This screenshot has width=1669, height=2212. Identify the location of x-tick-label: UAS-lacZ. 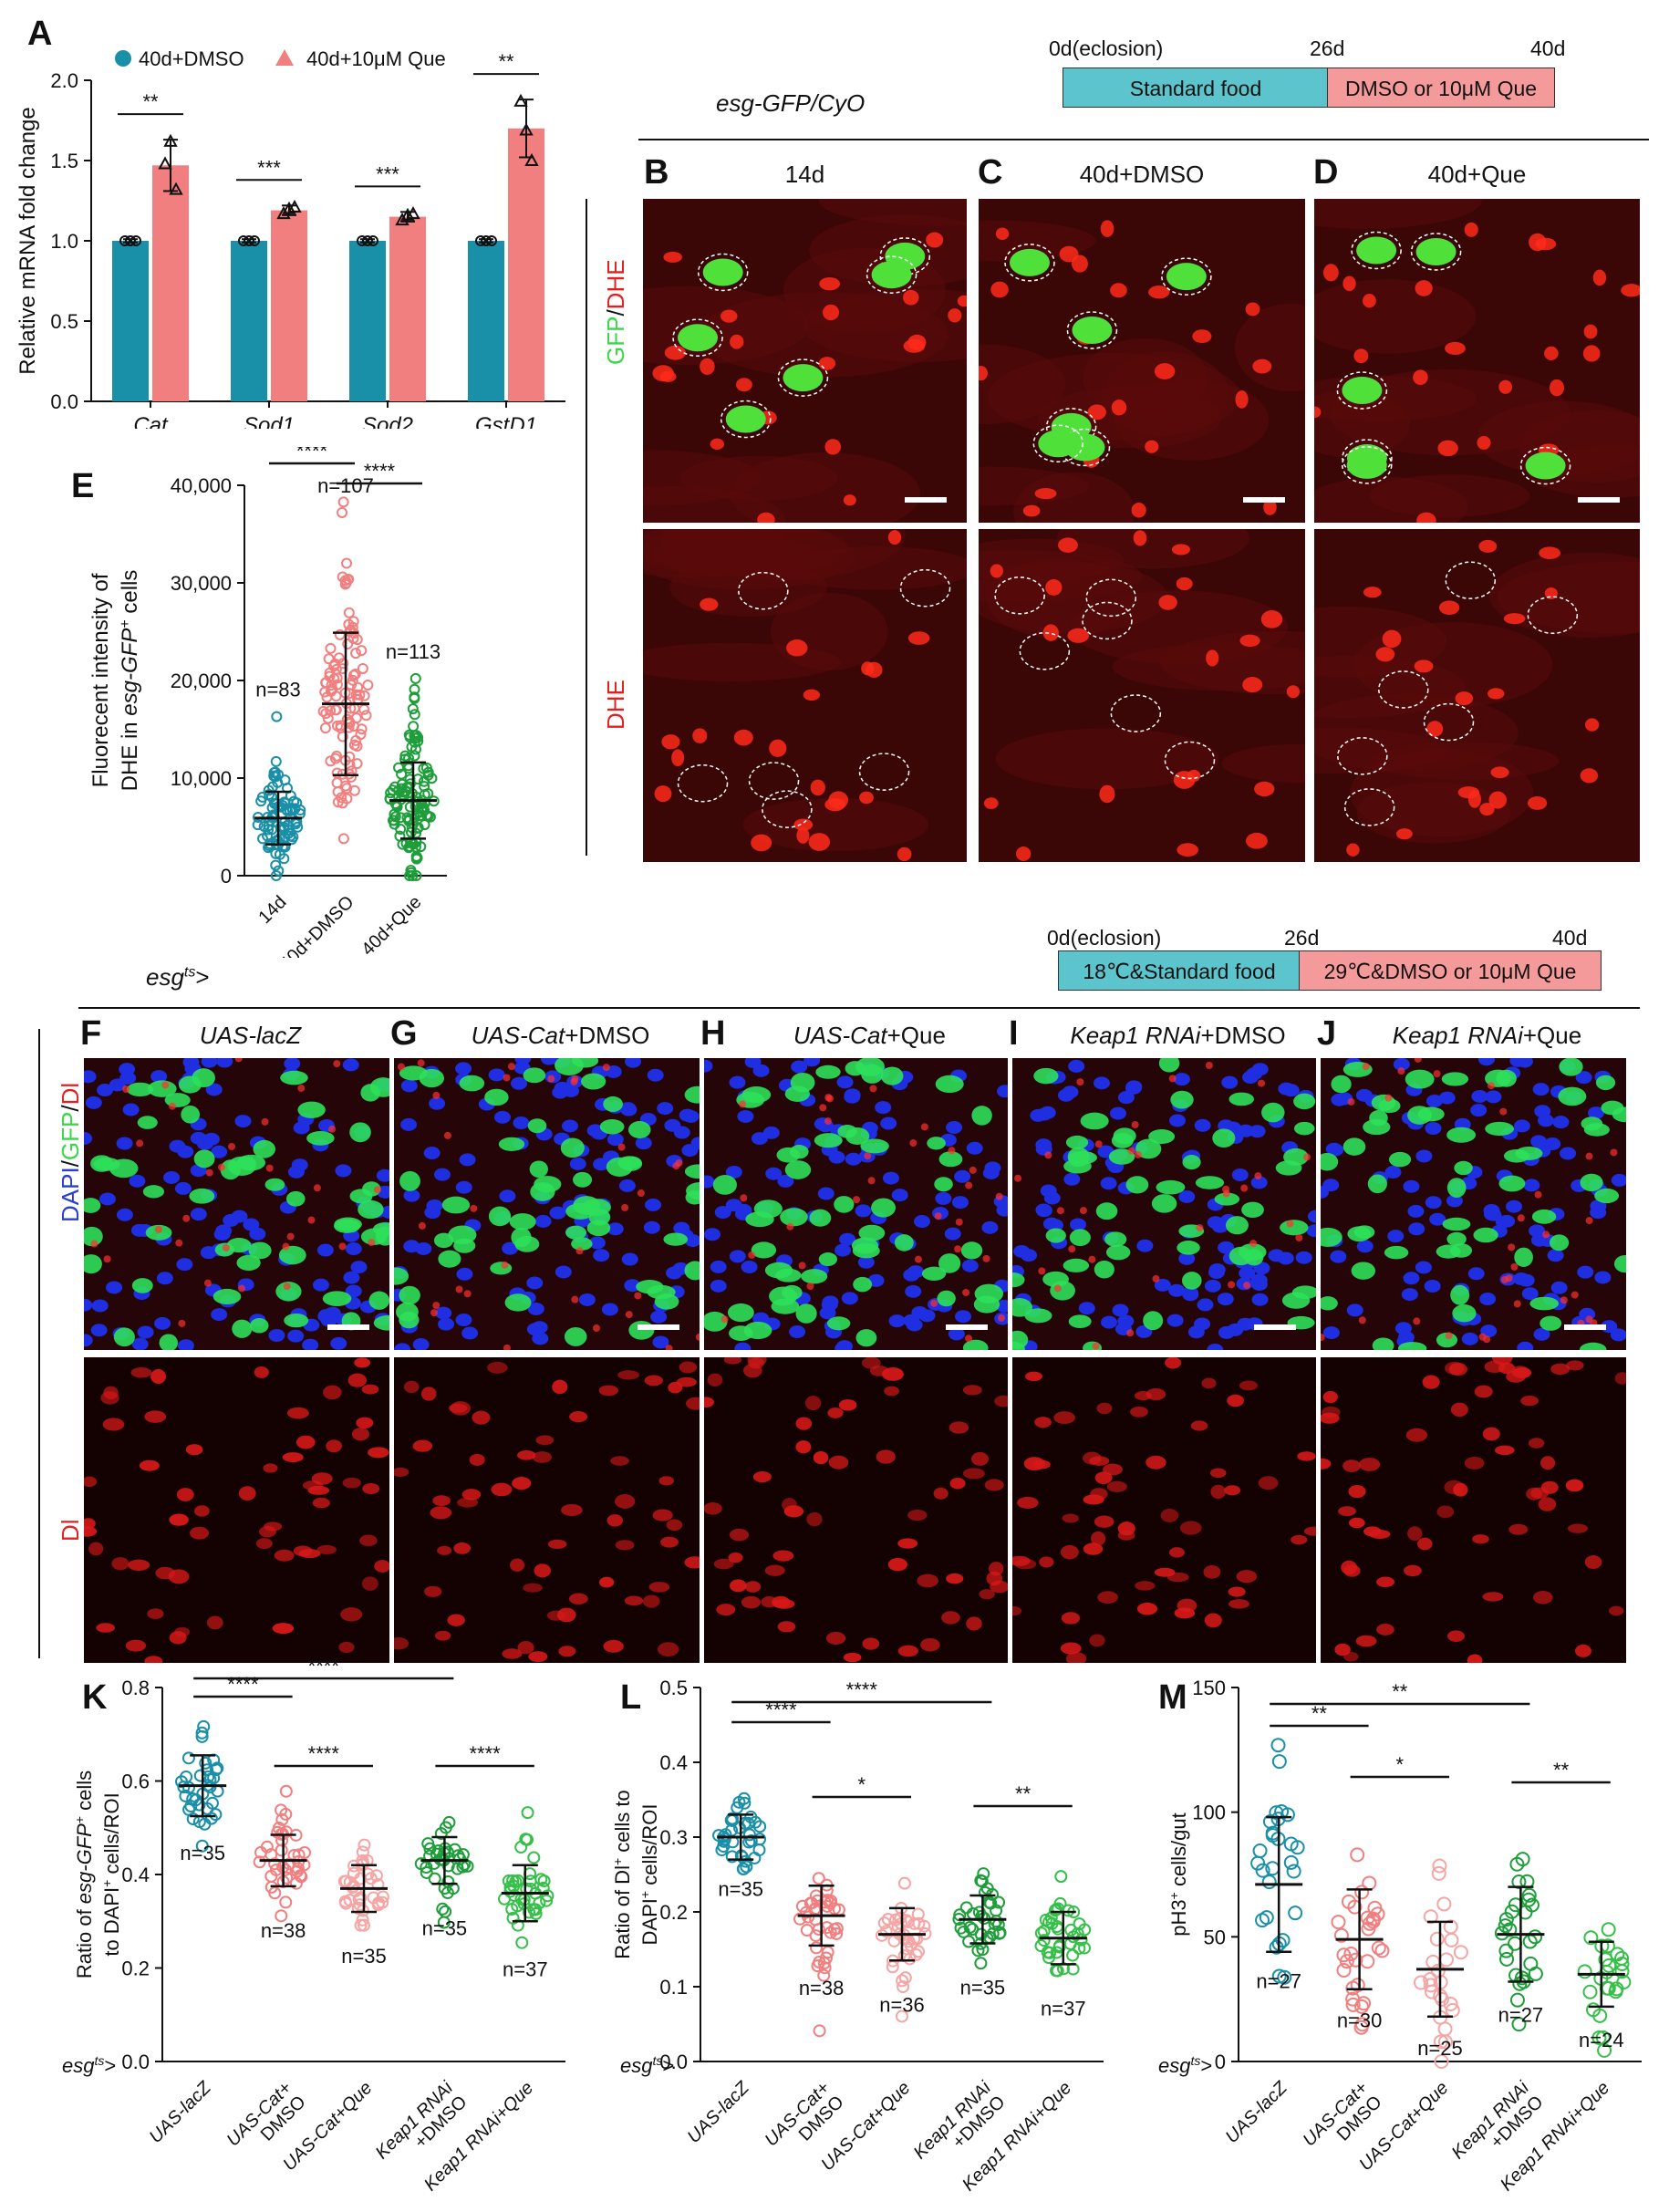
(719, 2112).